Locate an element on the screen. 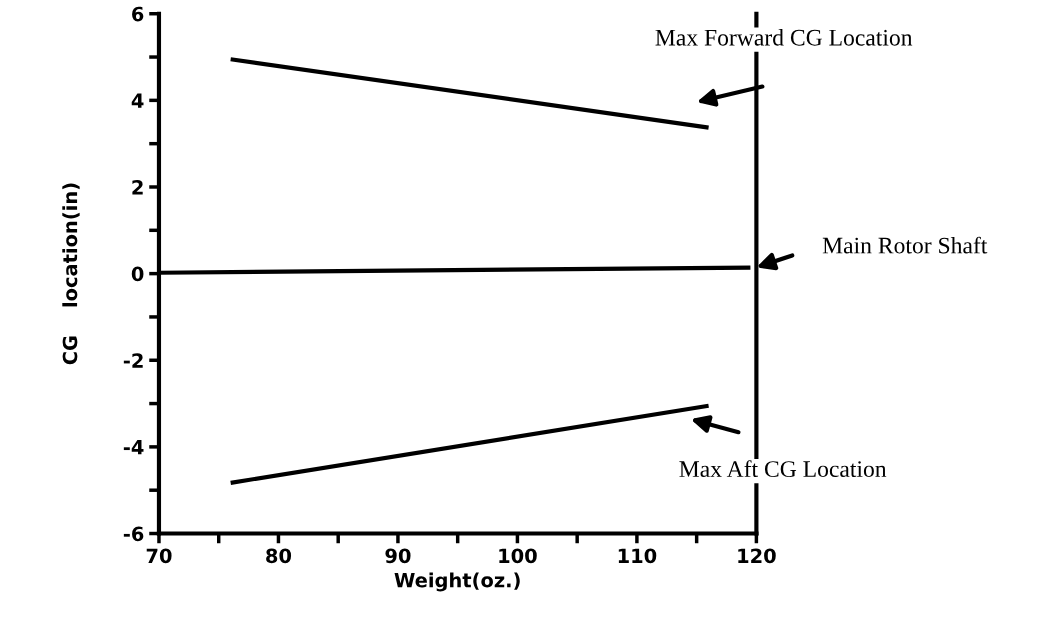 This screenshot has height=624, width=1039. annotation: Max Forward CG Location is located at coordinates (784, 37).